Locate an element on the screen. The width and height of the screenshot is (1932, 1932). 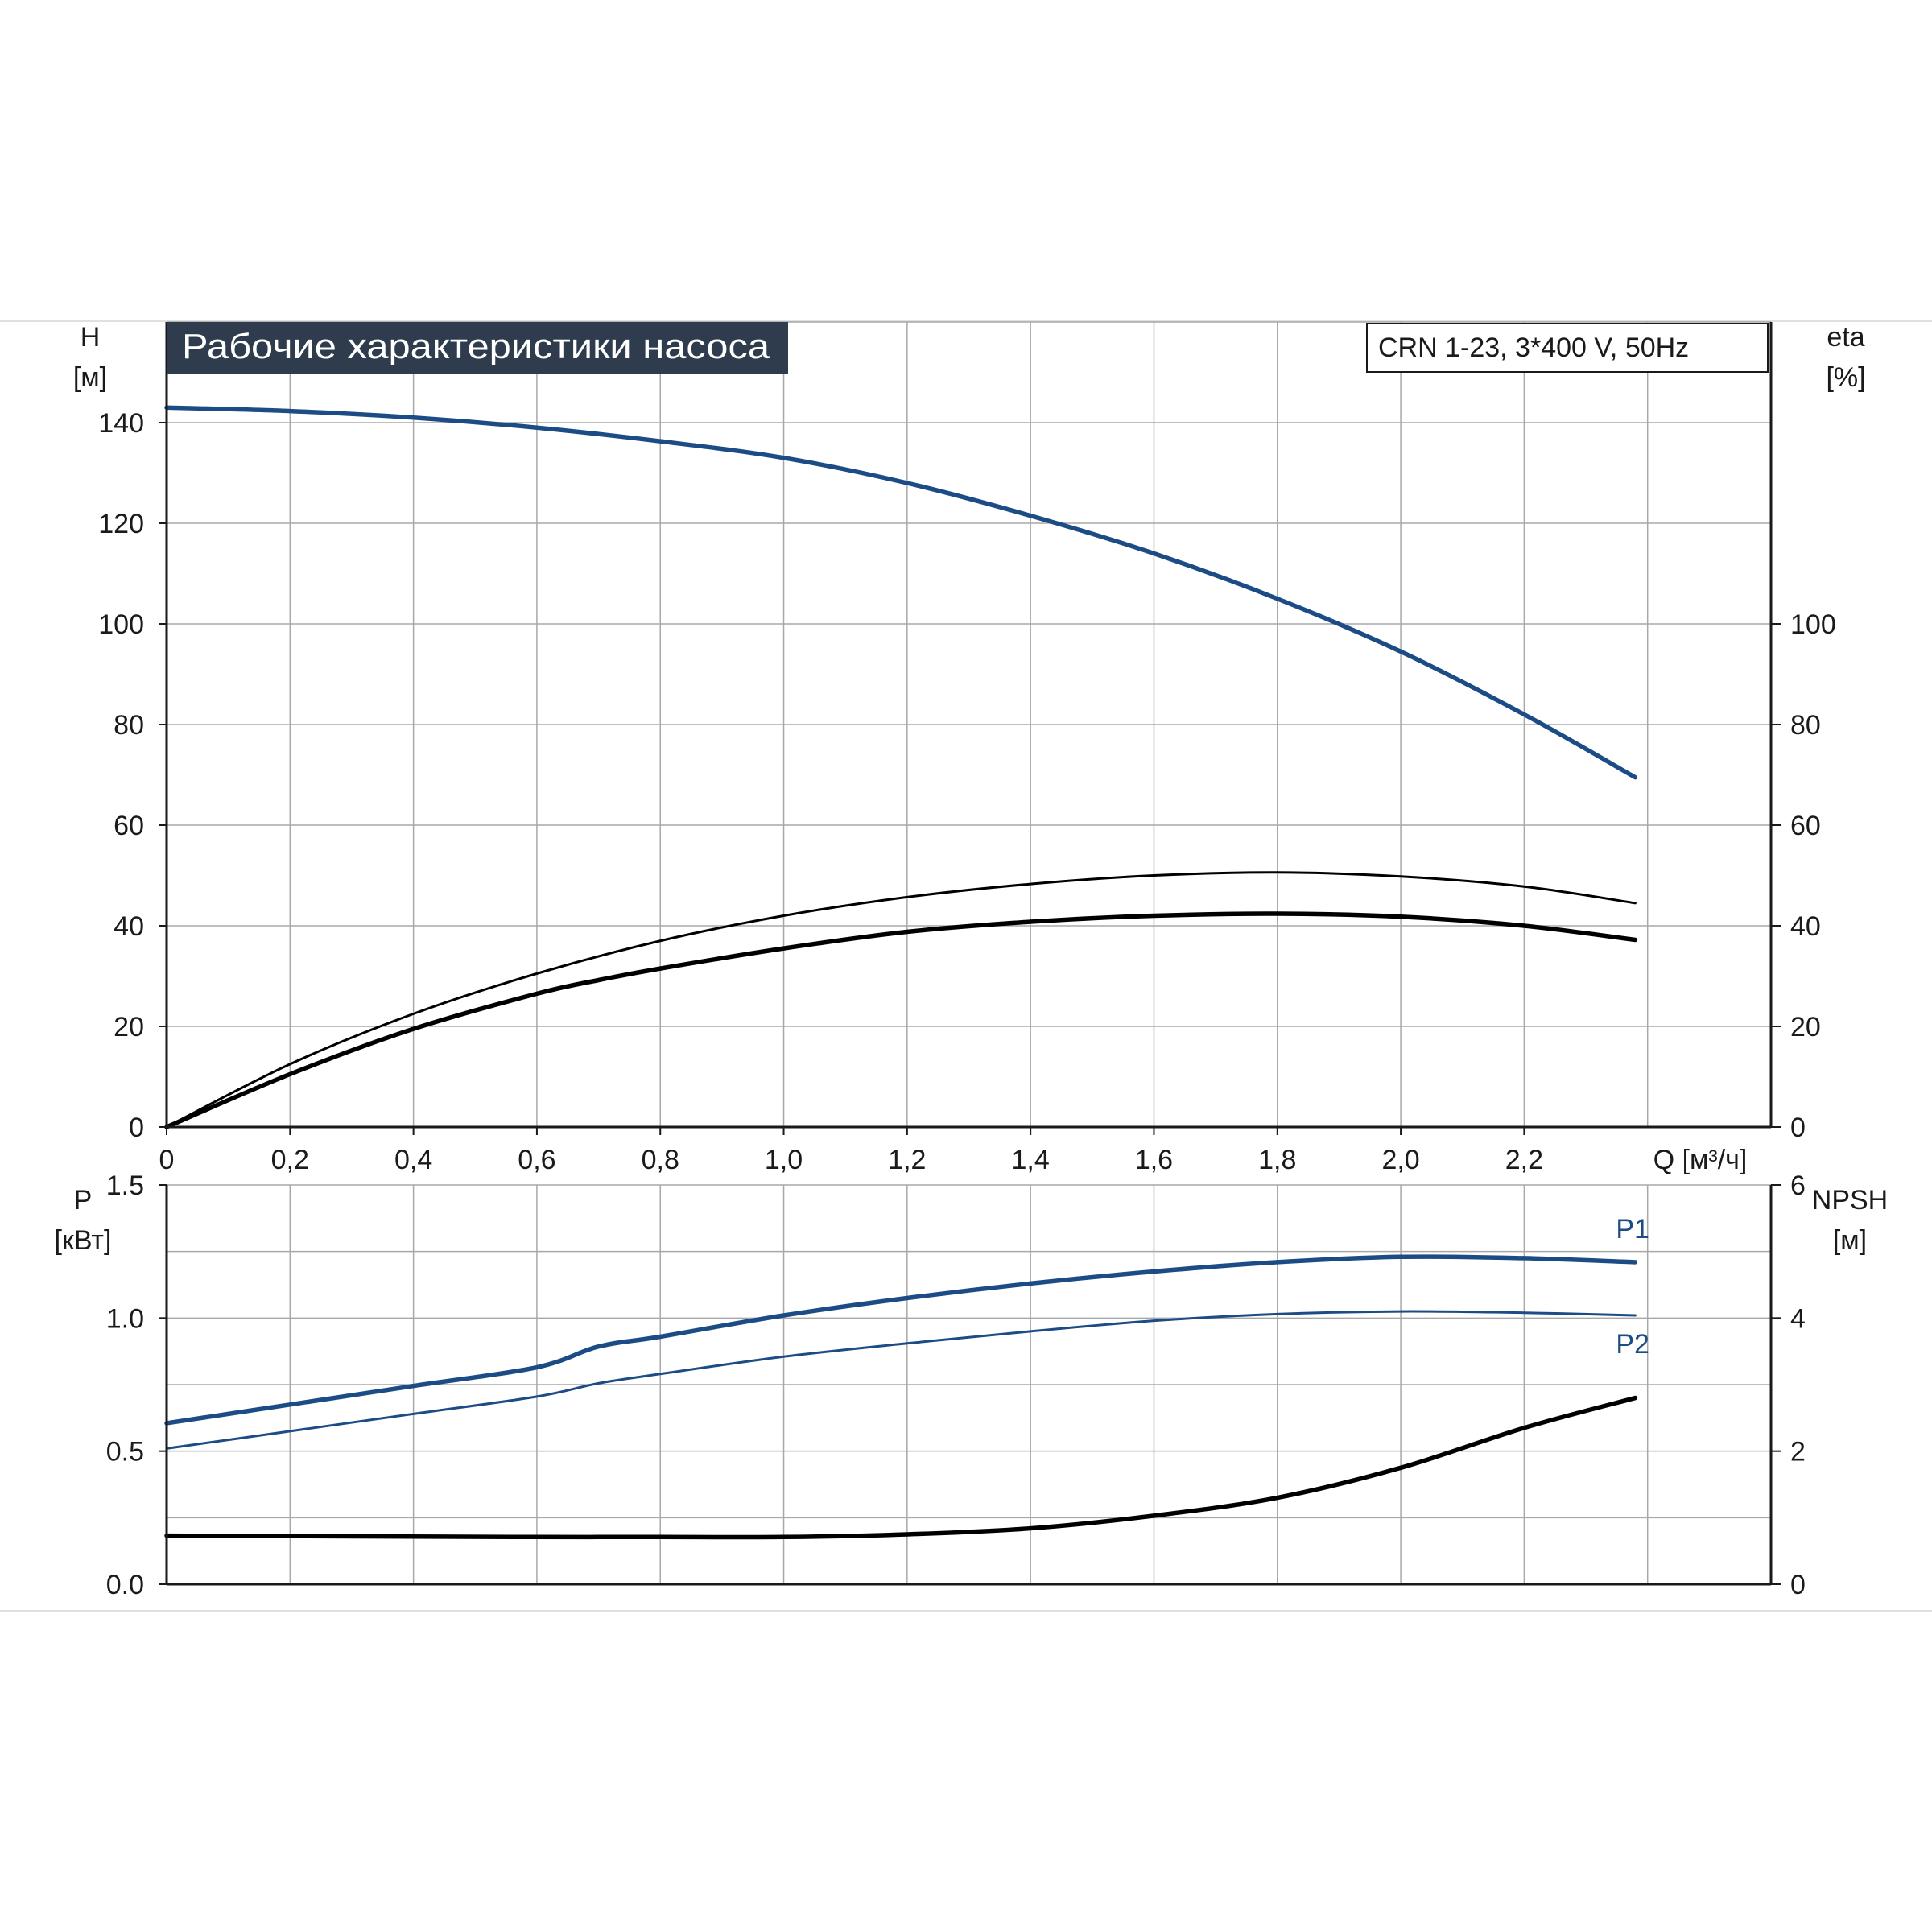
y-tick-label: 40 is located at coordinates (129, 926).